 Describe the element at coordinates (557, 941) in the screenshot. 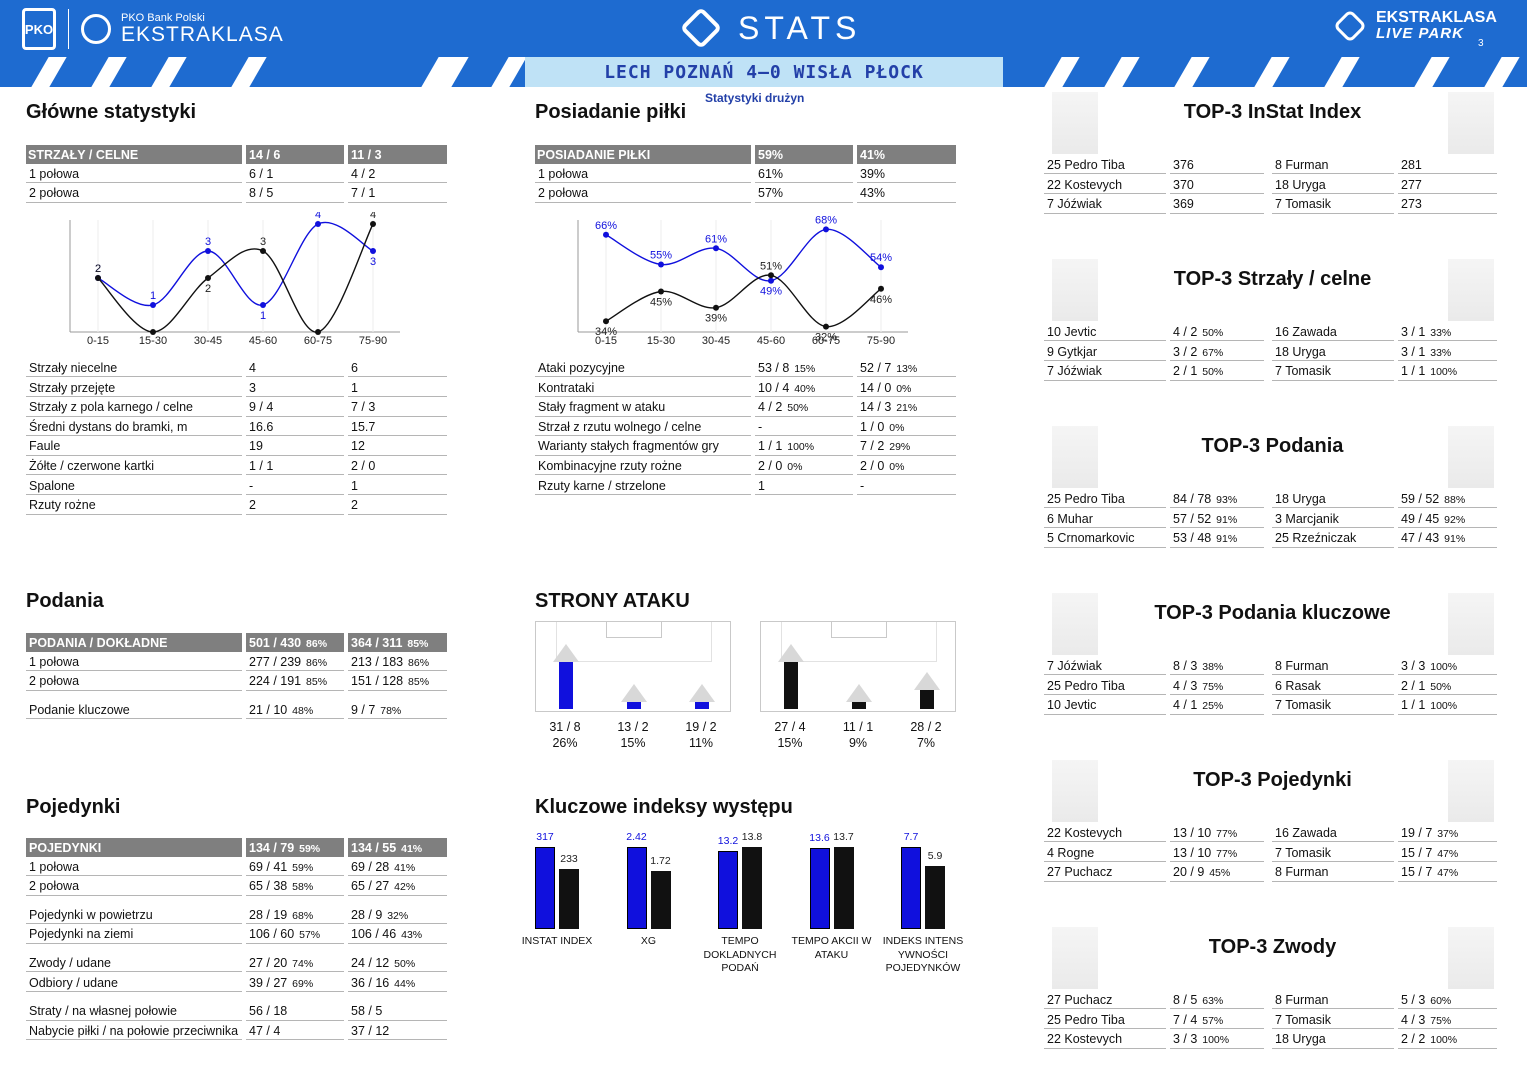

I see `index-category-label: INSTAT INDEX` at that location.